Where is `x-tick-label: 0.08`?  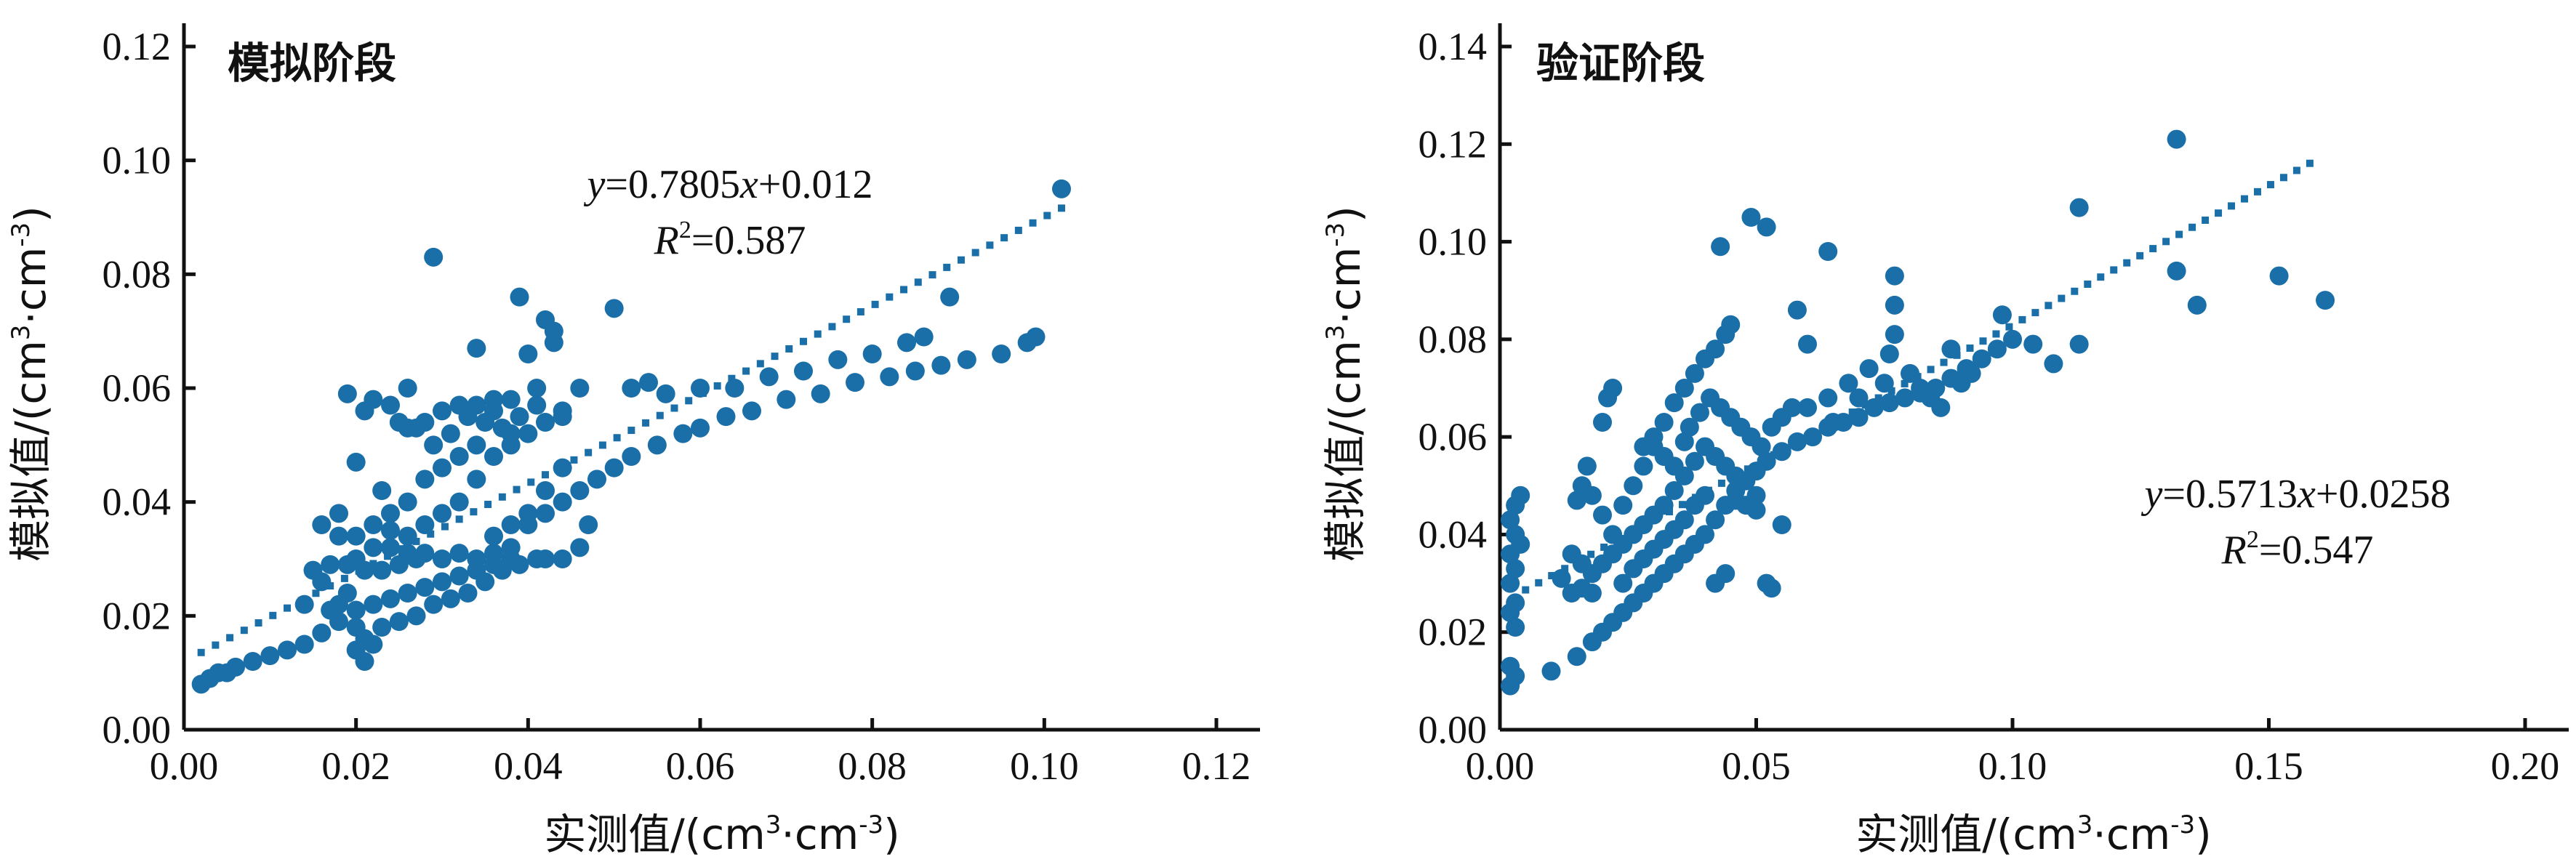
x-tick-label: 0.08 is located at coordinates (873, 766).